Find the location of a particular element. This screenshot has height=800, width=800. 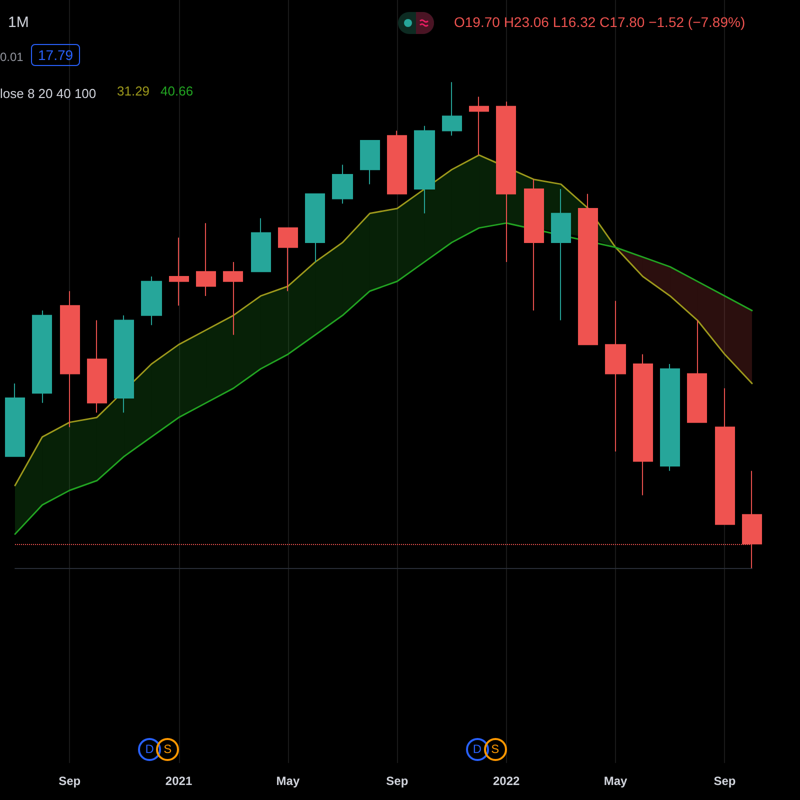

x-tick-label: 2021 is located at coordinates (178, 781).